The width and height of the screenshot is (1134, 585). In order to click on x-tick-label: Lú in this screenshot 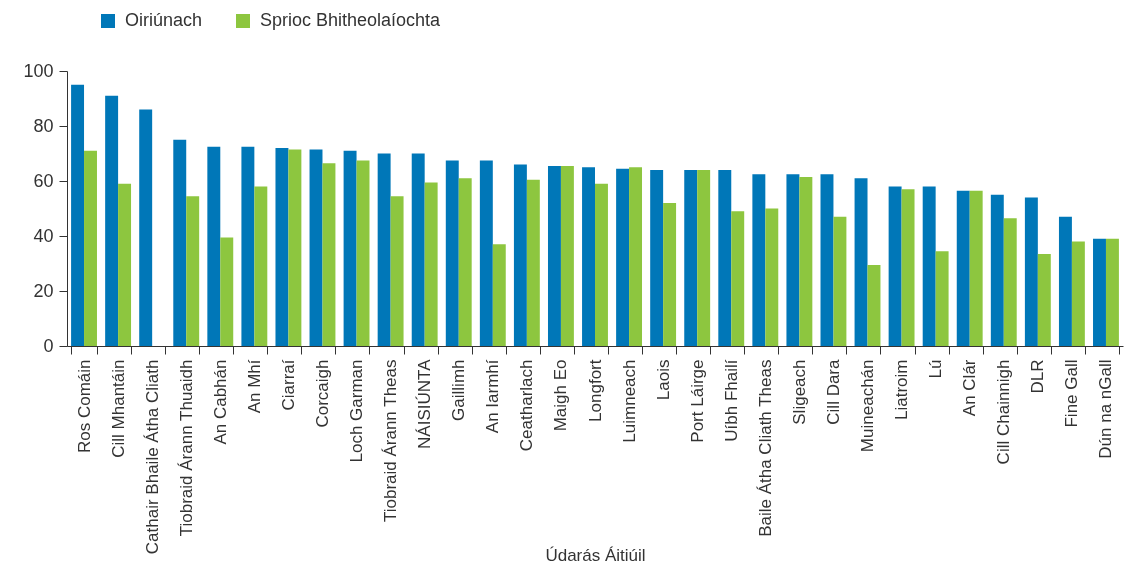, I will do `click(936, 369)`.